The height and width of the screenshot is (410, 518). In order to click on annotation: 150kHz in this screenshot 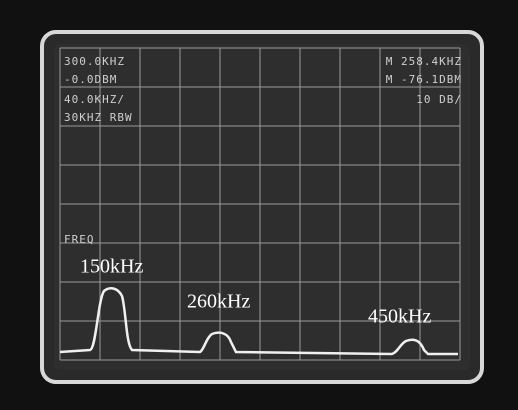, I will do `click(111, 267)`.